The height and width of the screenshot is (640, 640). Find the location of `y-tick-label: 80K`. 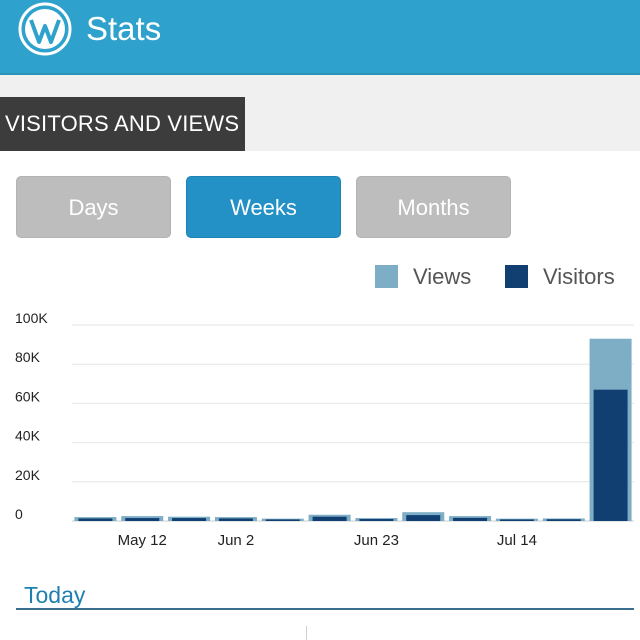

y-tick-label: 80K is located at coordinates (28, 357).